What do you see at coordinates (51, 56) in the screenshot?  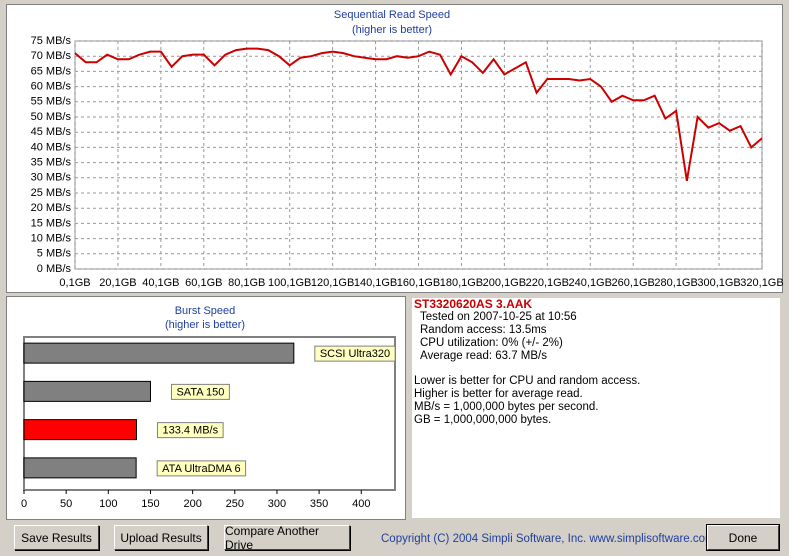 I see `y-tick-label: 70 MB/s` at bounding box center [51, 56].